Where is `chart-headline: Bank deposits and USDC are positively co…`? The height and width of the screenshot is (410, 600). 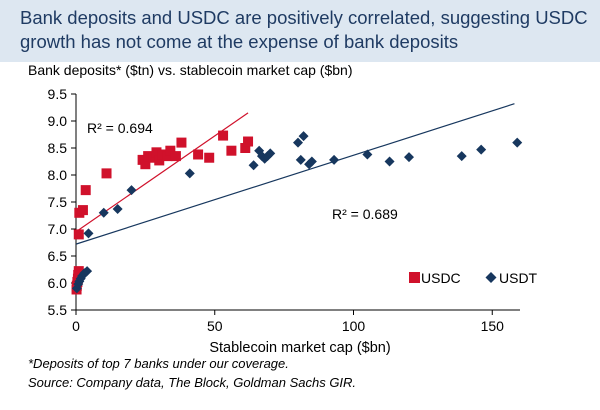
chart-headline: Bank deposits and USDC are positively co… is located at coordinates (304, 29).